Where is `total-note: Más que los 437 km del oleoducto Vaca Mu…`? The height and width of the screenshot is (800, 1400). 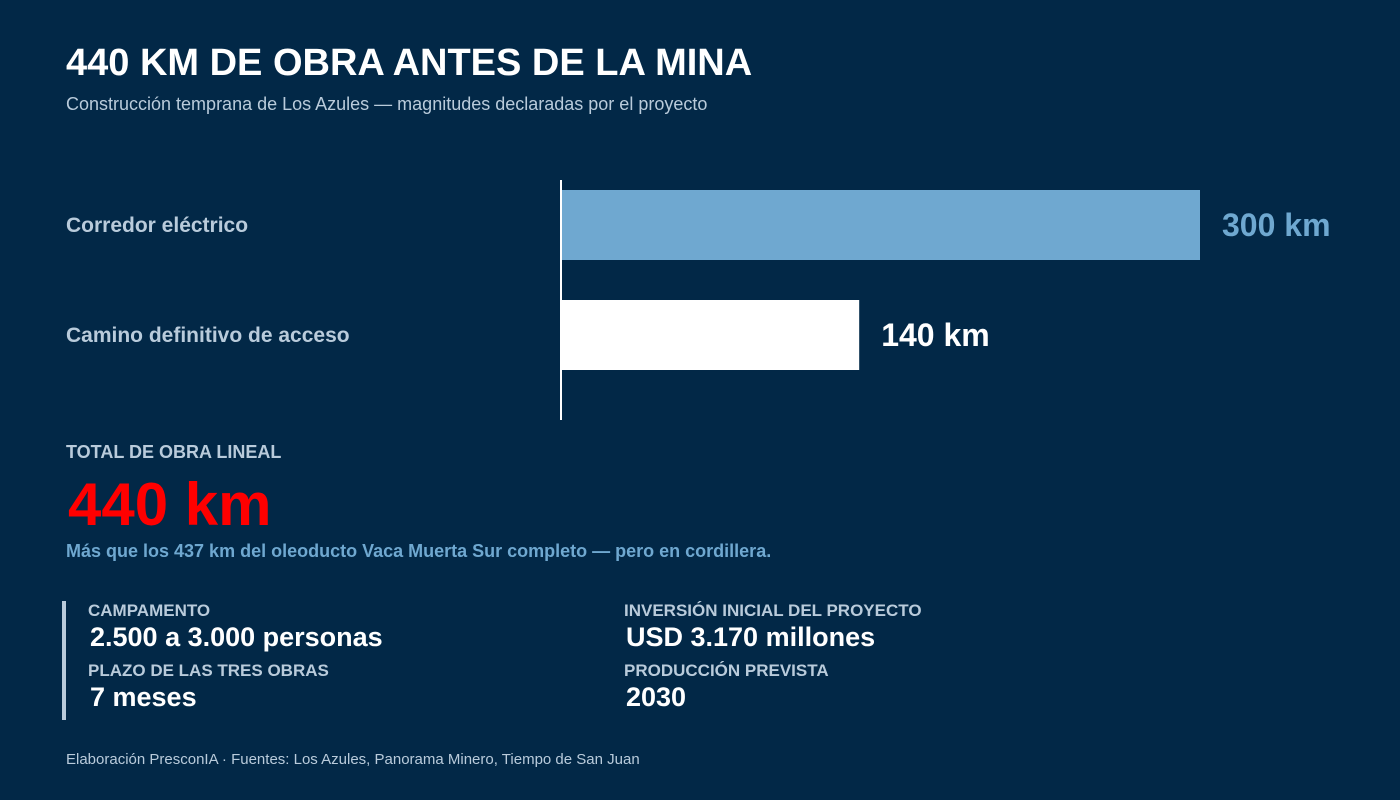 total-note: Más que los 437 km del oleoducto Vaca Mu… is located at coordinates (419, 551).